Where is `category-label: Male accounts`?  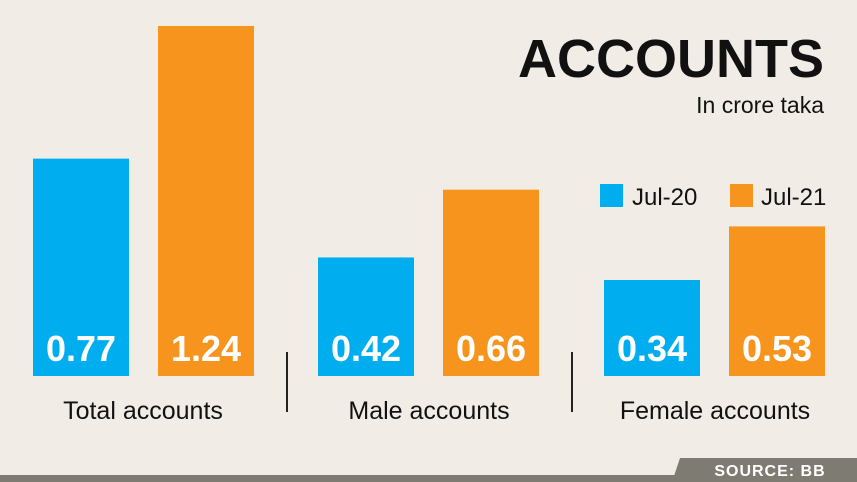 category-label: Male accounts is located at coordinates (428, 411).